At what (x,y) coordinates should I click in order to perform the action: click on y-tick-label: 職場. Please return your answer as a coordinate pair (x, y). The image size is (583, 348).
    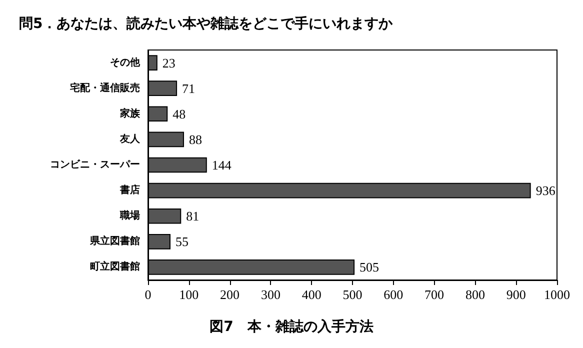
    Looking at the image, I should click on (129, 216).